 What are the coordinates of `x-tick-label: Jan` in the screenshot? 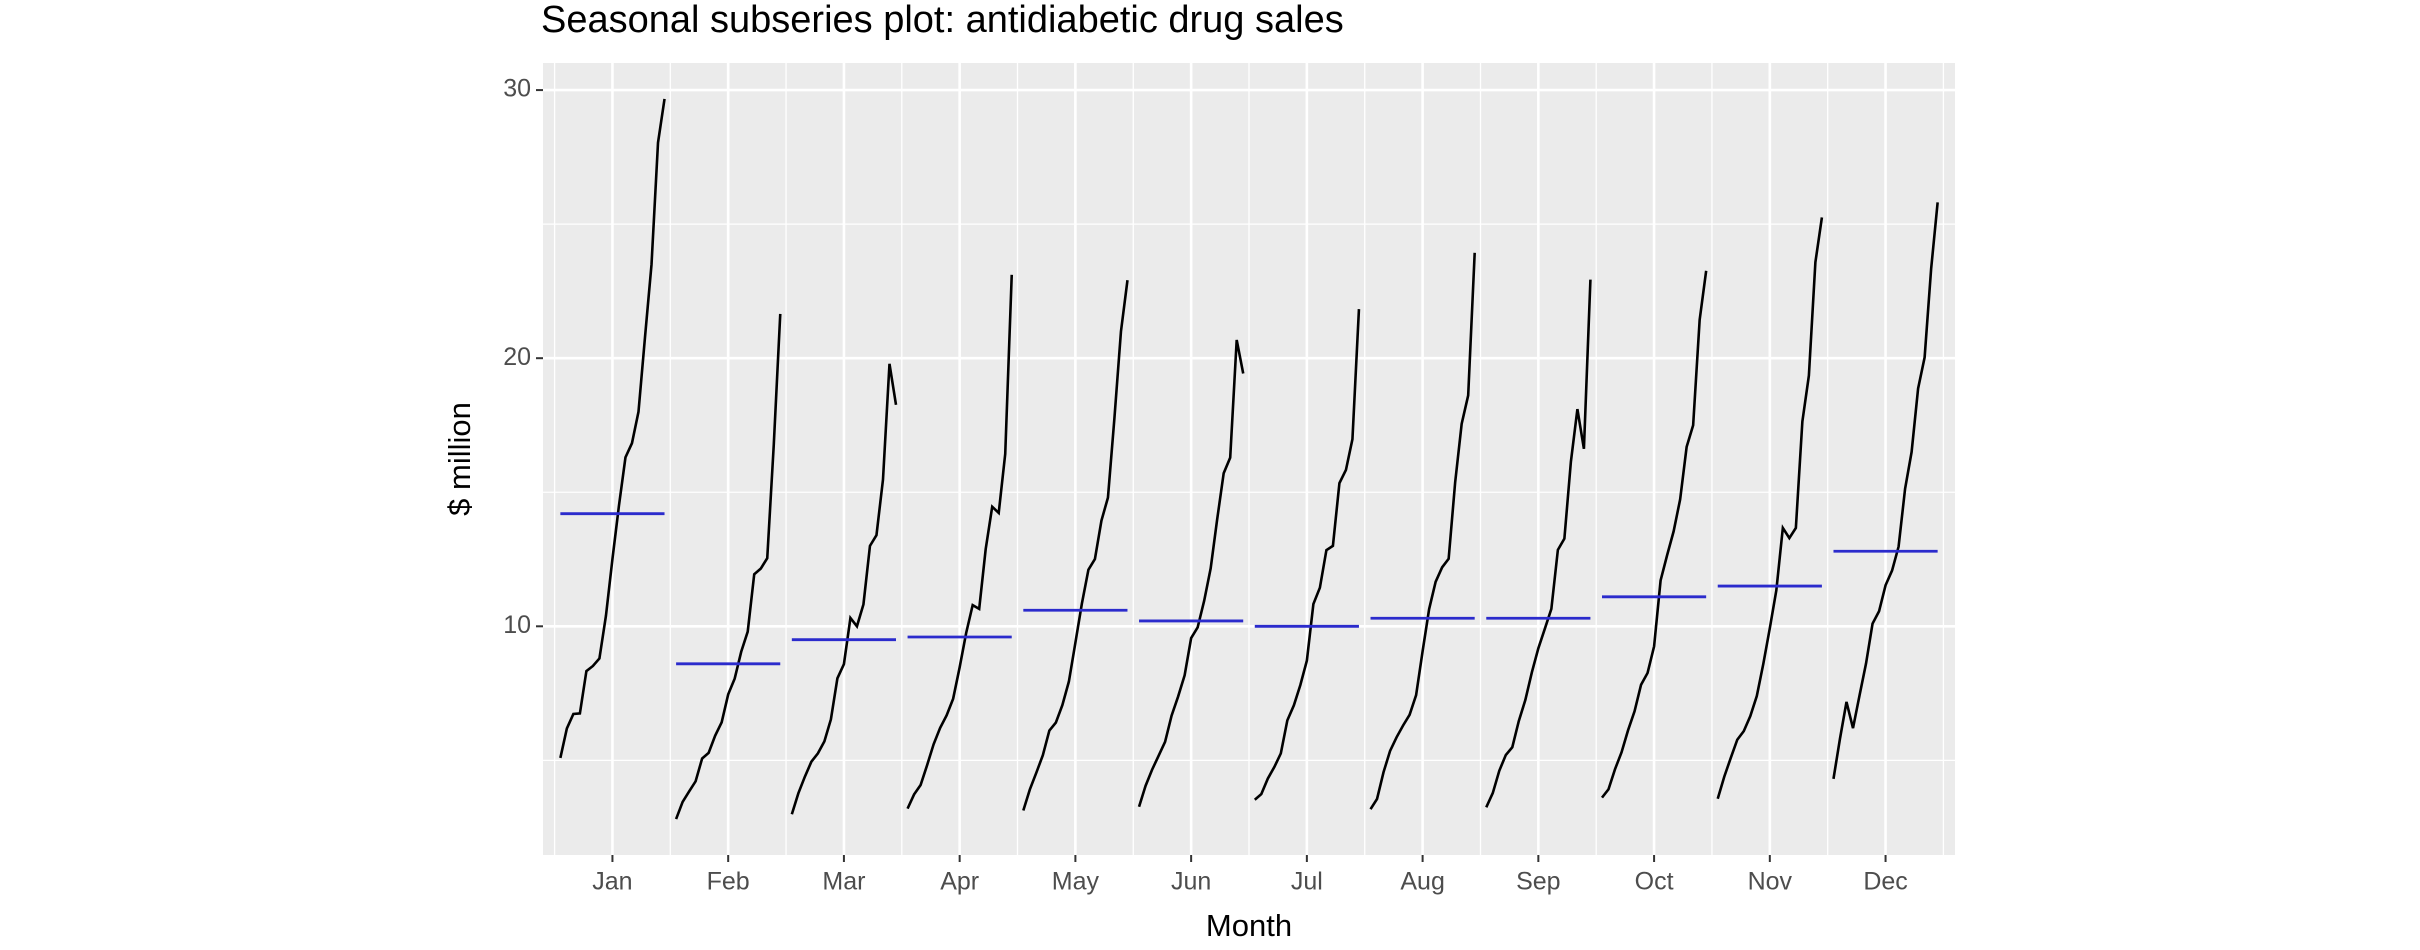 It's located at (612, 882).